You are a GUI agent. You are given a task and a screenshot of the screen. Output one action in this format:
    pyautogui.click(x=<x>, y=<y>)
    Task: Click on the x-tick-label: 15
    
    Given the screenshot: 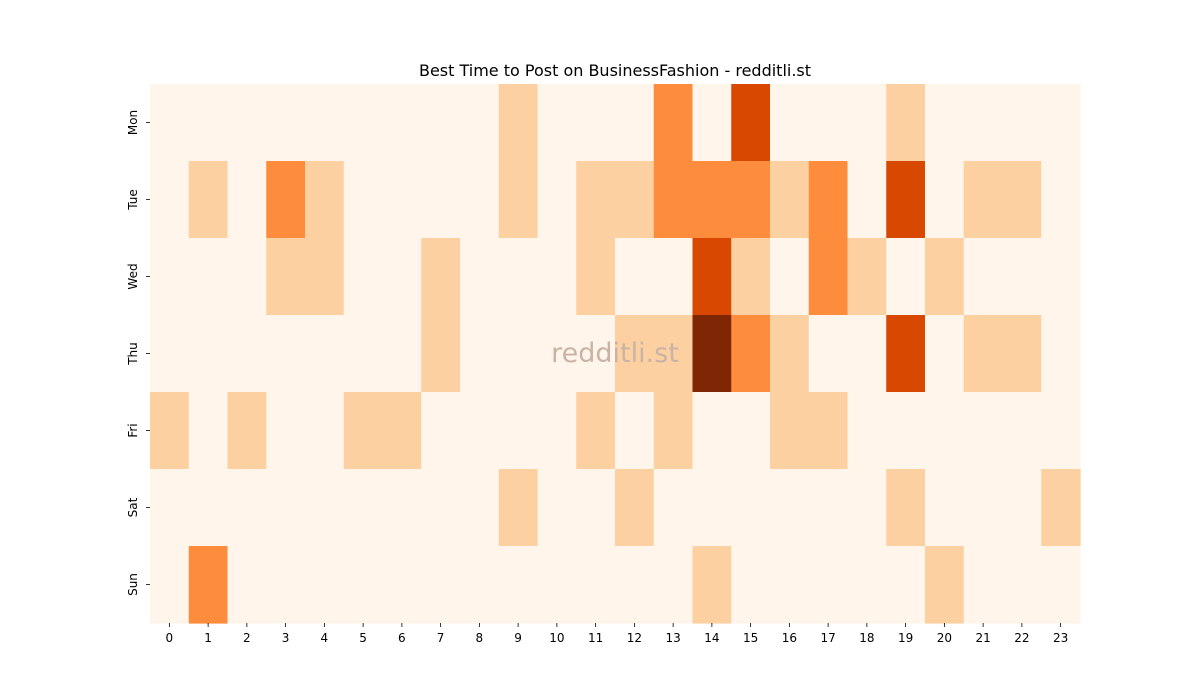 What is the action you would take?
    pyautogui.click(x=750, y=638)
    